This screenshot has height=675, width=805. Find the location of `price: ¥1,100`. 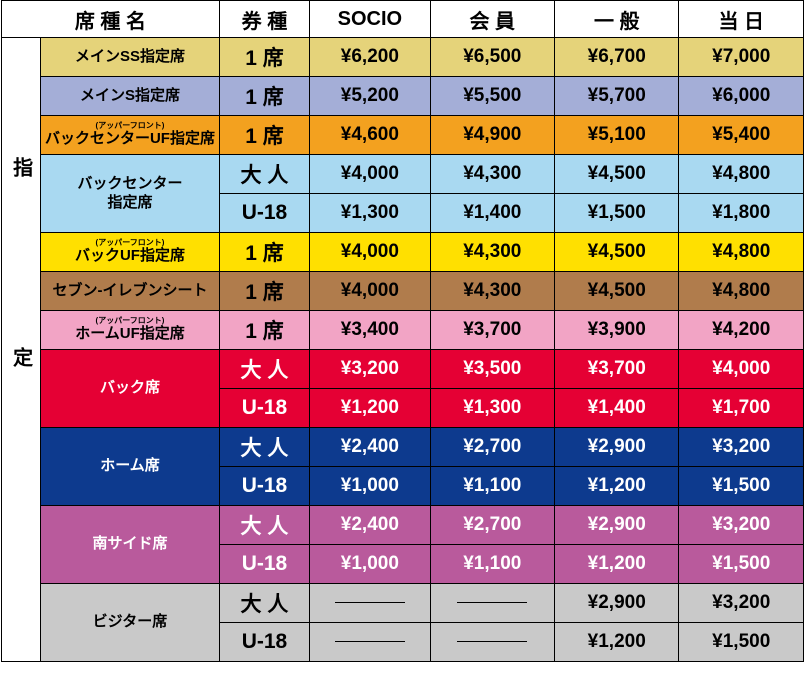

price: ¥1,100 is located at coordinates (492, 486).